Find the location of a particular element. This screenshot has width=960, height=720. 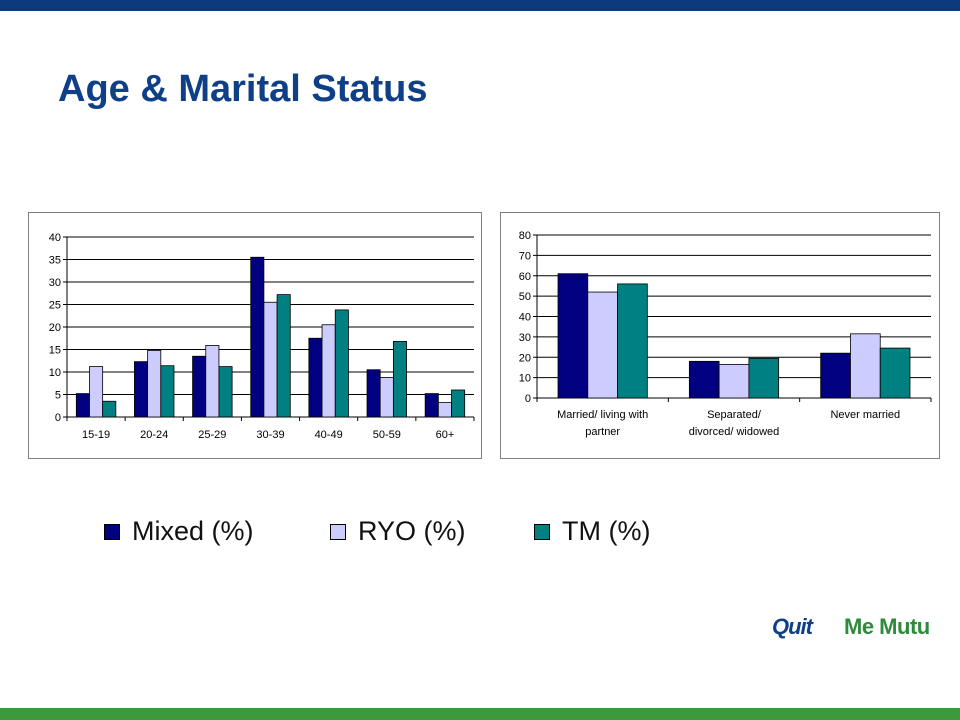

x-tick-label: 30-39 is located at coordinates (270, 435).